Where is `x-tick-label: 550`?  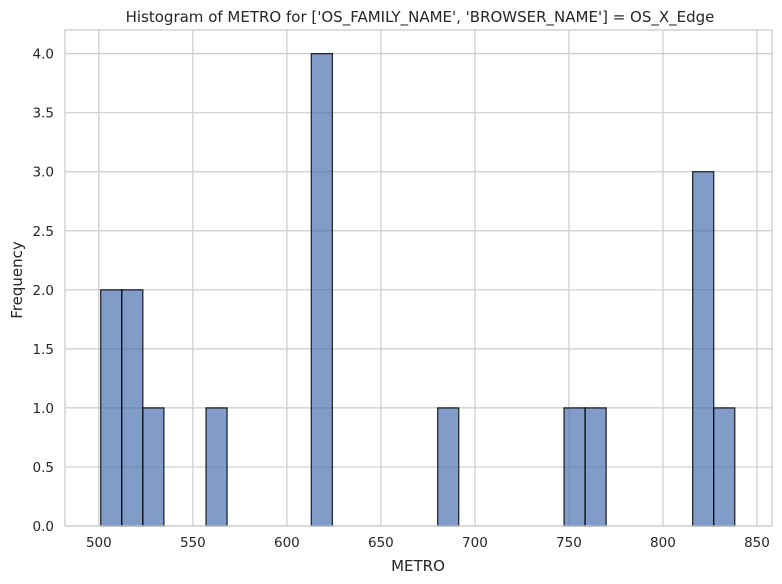
x-tick-label: 550 is located at coordinates (193, 543).